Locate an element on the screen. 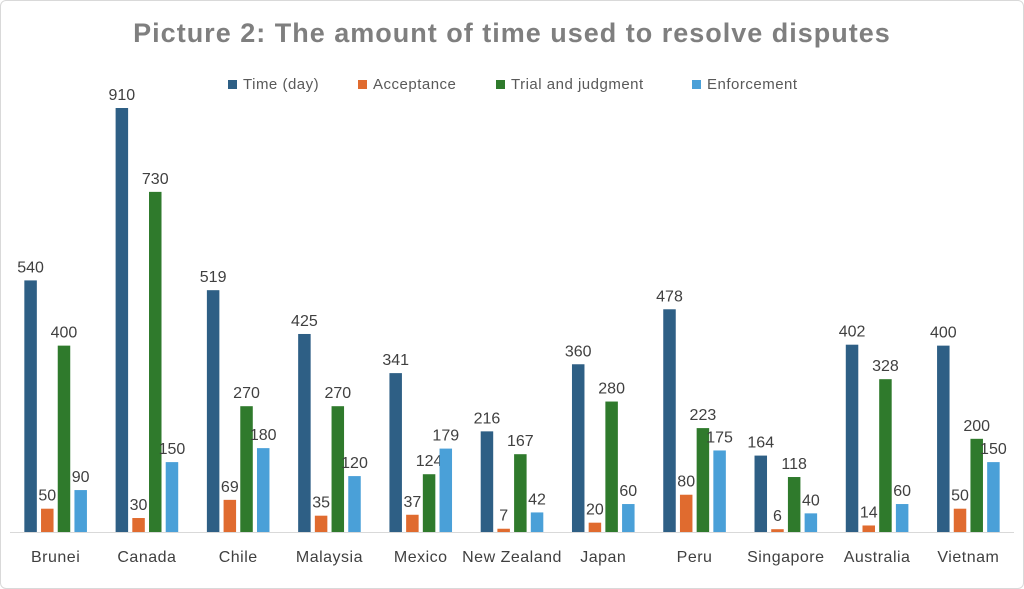  data-label-acceptance-malaysia: 35 is located at coordinates (321, 503).